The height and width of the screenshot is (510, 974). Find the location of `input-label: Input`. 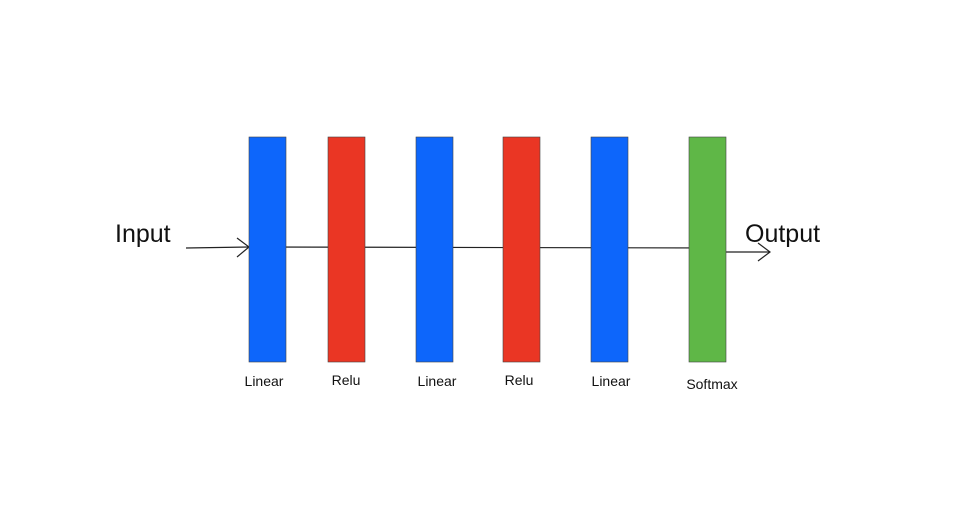

input-label: Input is located at coordinates (143, 234).